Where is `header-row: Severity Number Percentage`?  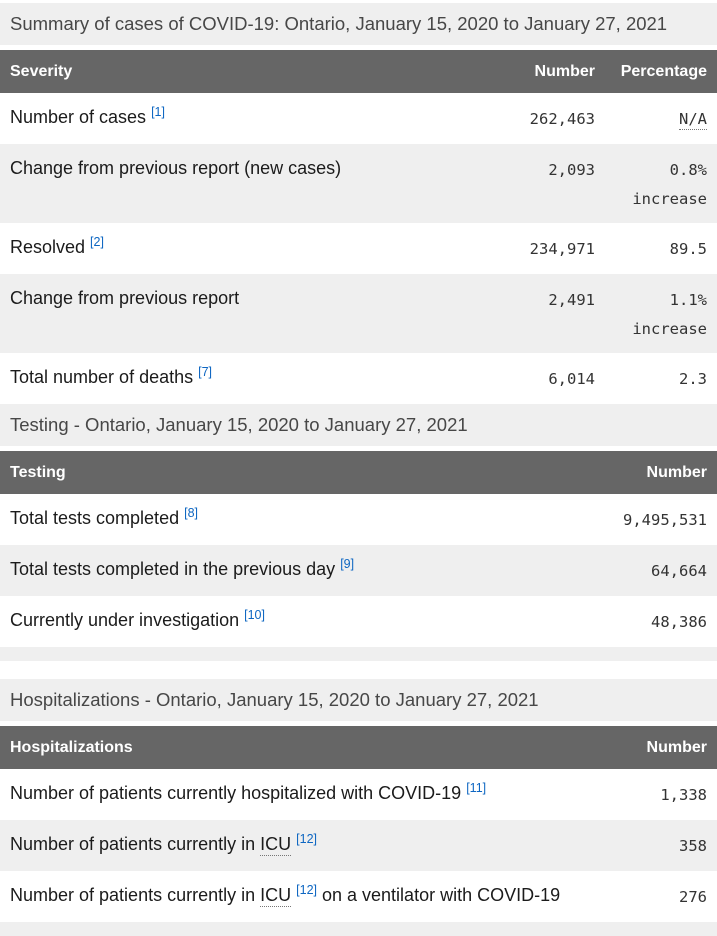
header-row: Severity Number Percentage is located at coordinates (358, 71).